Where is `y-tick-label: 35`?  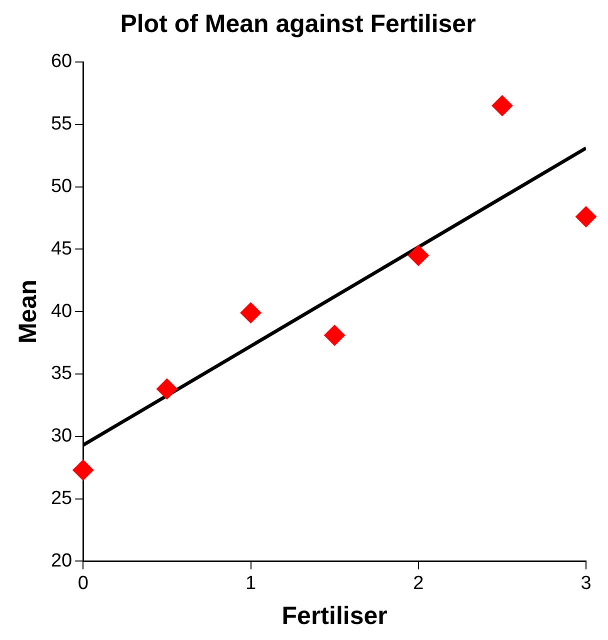
y-tick-label: 35 is located at coordinates (61, 373).